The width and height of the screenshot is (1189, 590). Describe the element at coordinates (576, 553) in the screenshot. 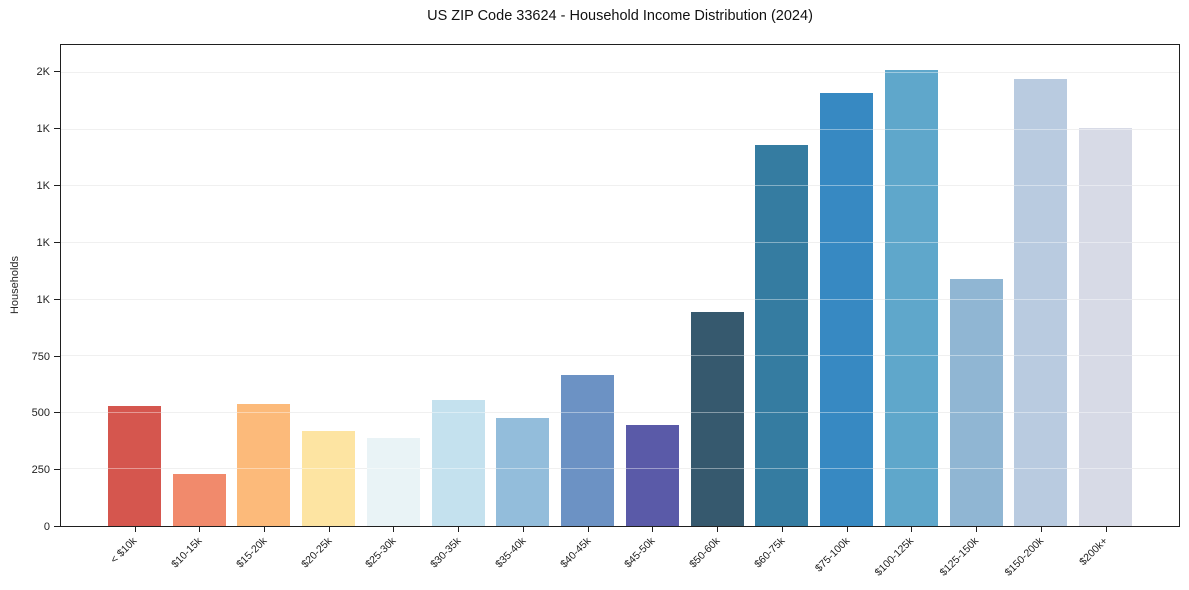

I see `x-tick-label: $40-45k` at that location.